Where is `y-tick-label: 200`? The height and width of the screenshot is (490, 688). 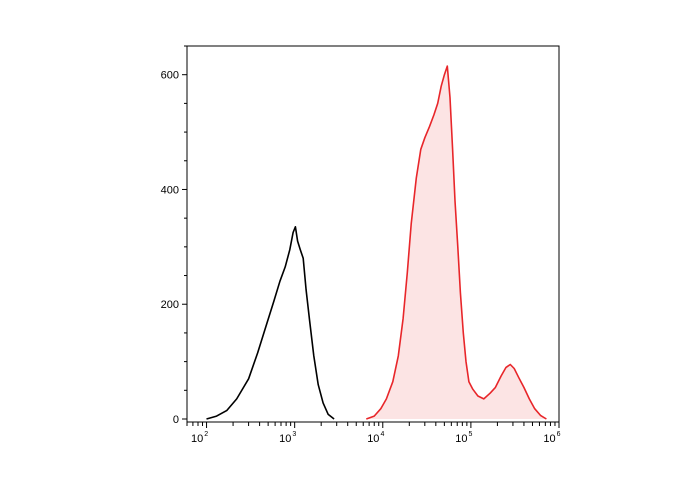
y-tick-label: 200 is located at coordinates (170, 305).